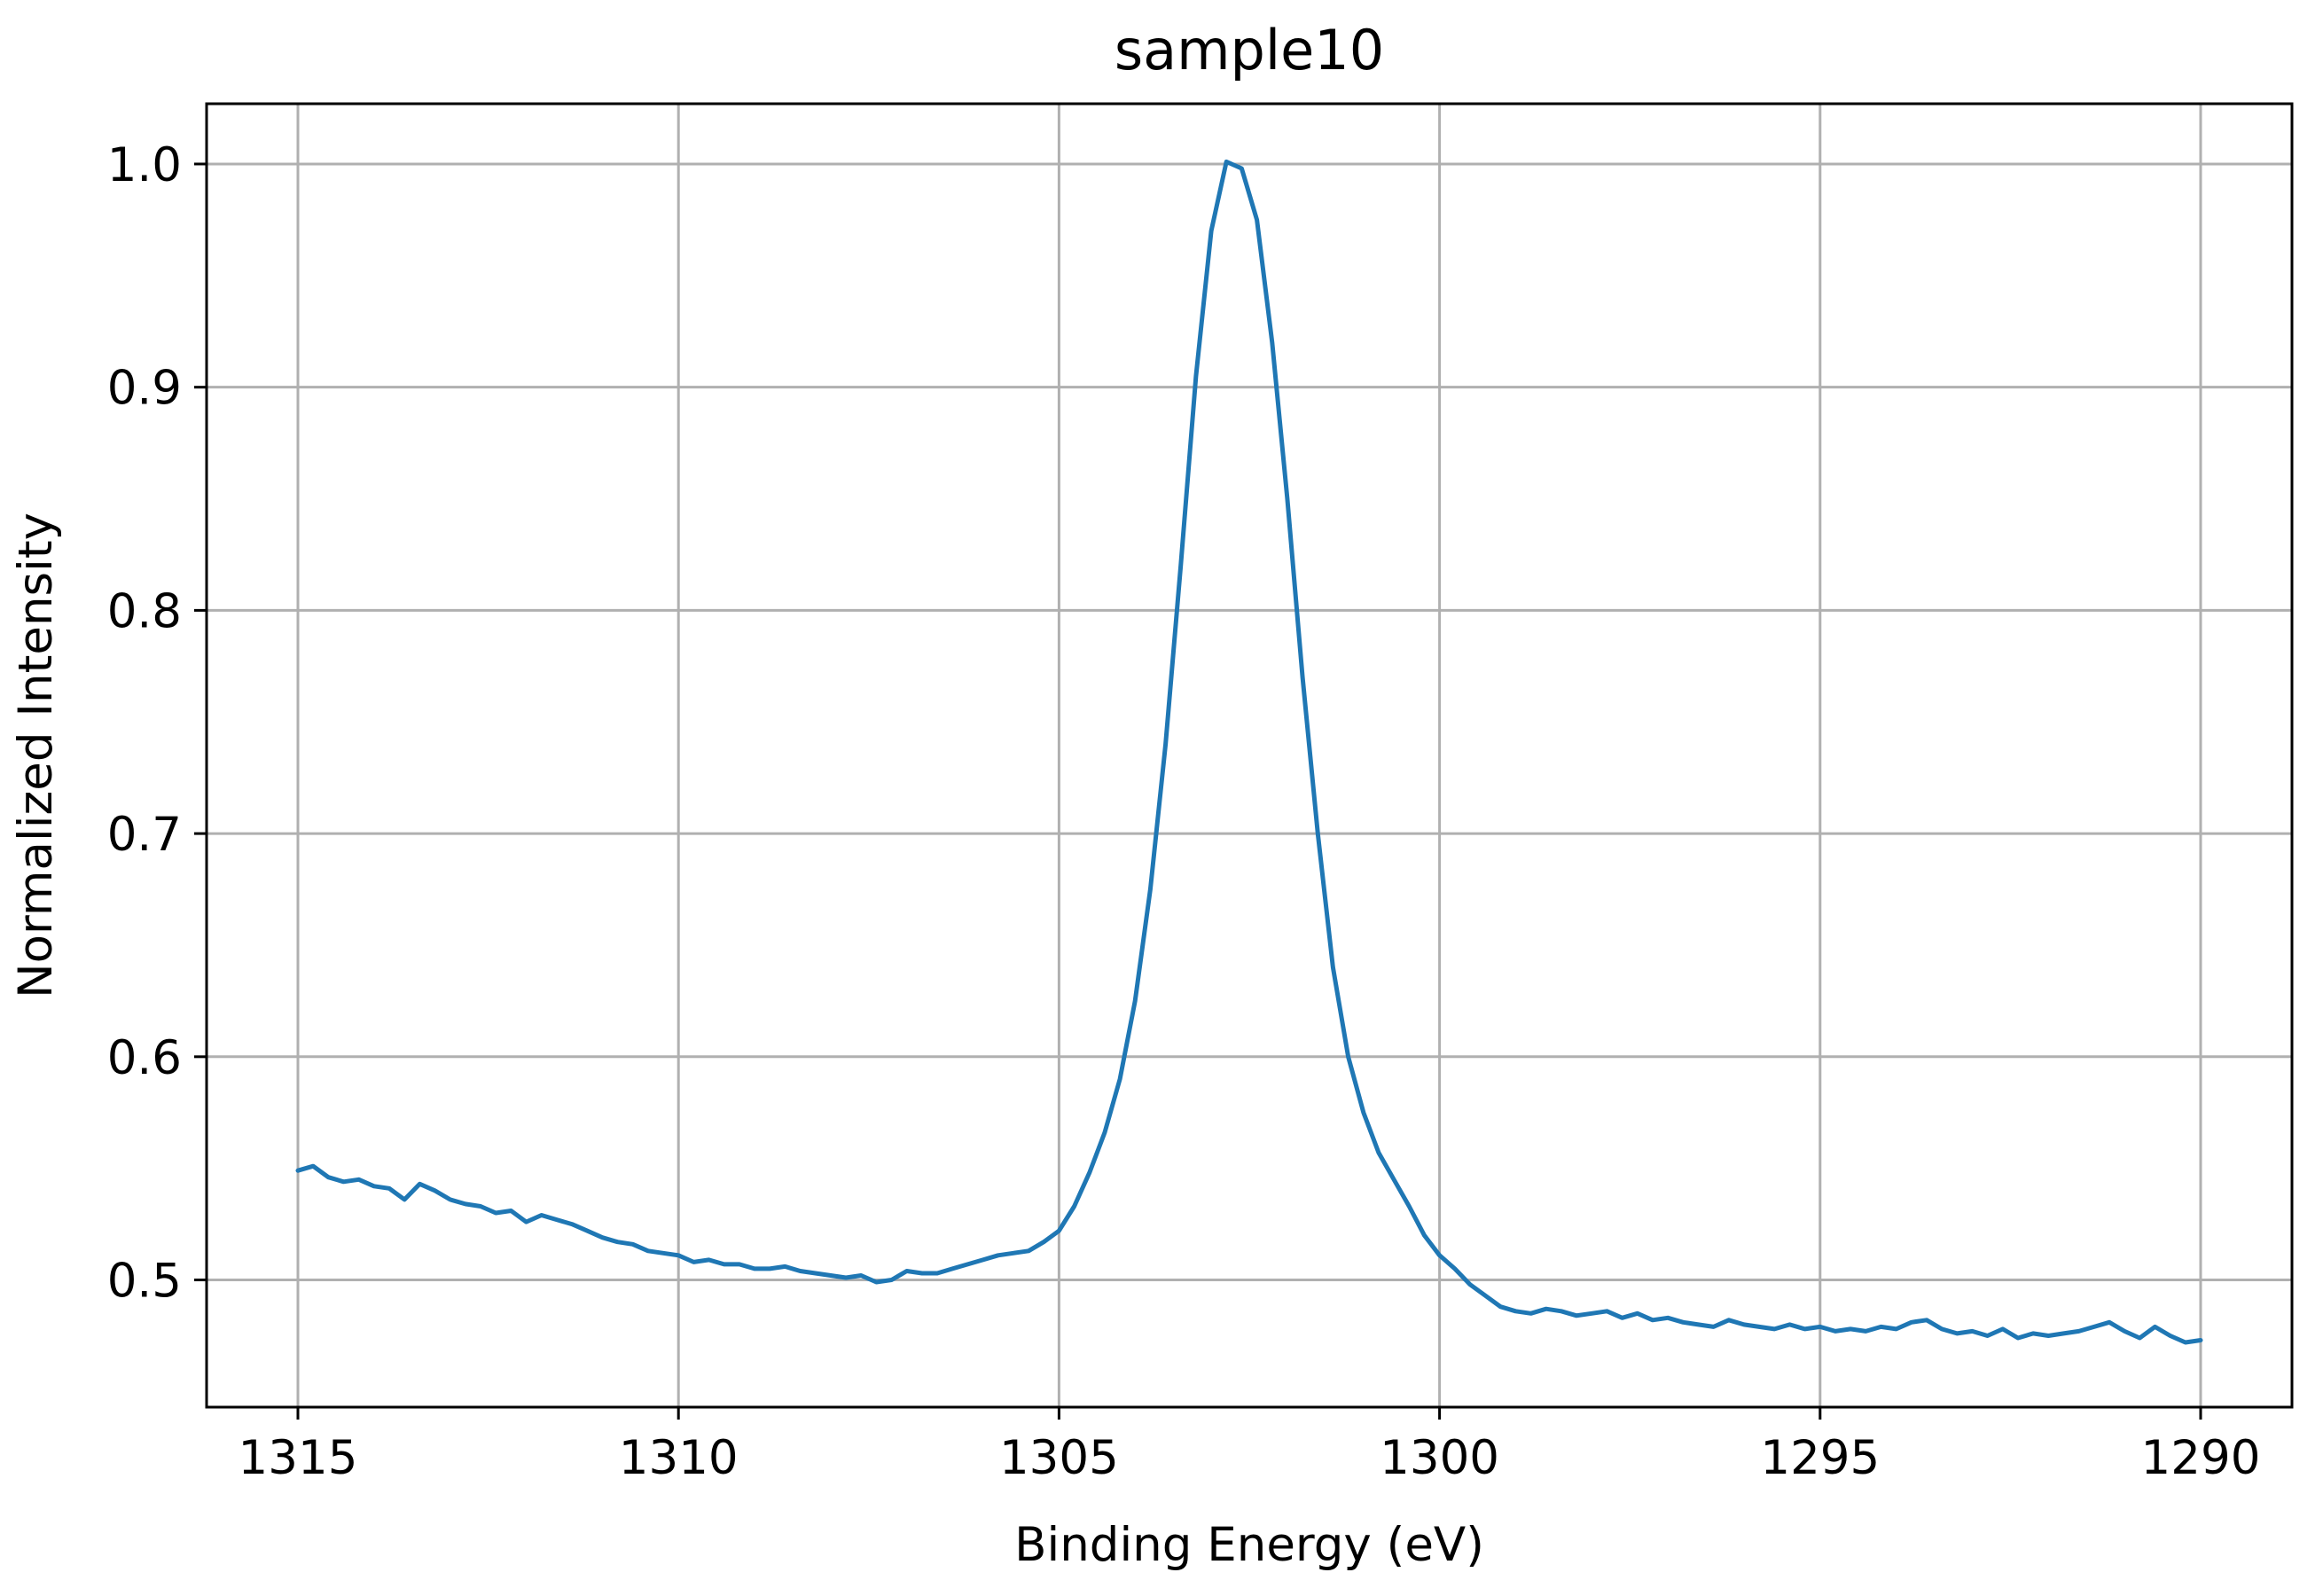  I want to click on chart-title: sample10, so click(1250, 50).